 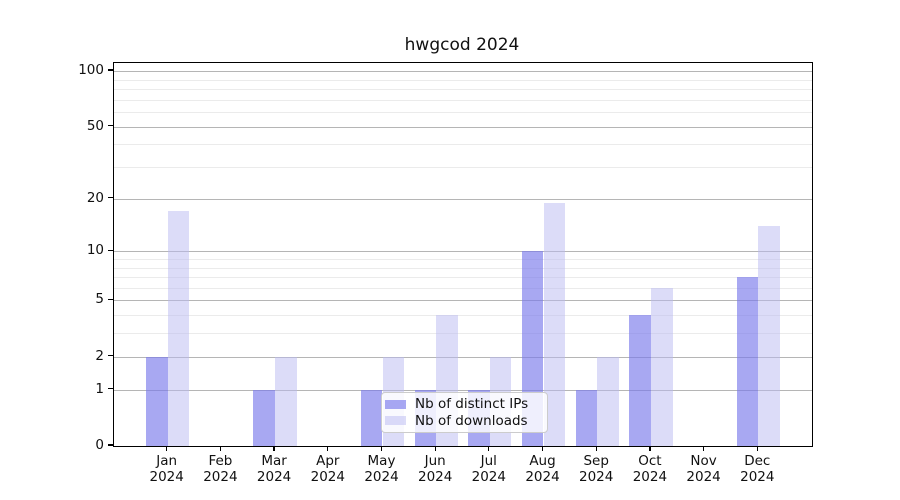 What do you see at coordinates (166, 469) in the screenshot?
I see `x-axis-tick-label: Jan 2024` at bounding box center [166, 469].